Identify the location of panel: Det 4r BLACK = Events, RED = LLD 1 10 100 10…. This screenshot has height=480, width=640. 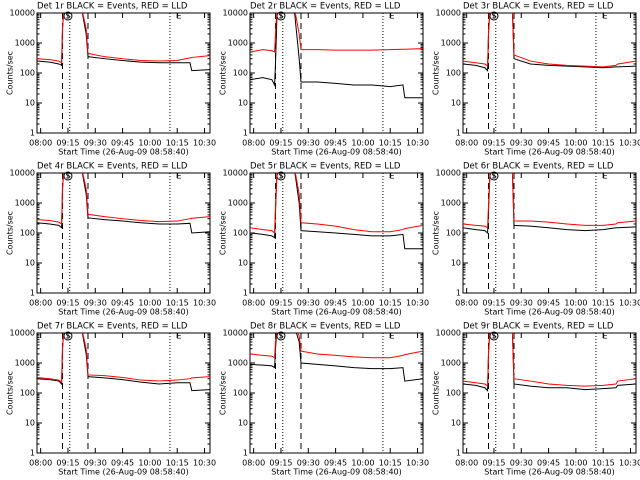
(111, 239).